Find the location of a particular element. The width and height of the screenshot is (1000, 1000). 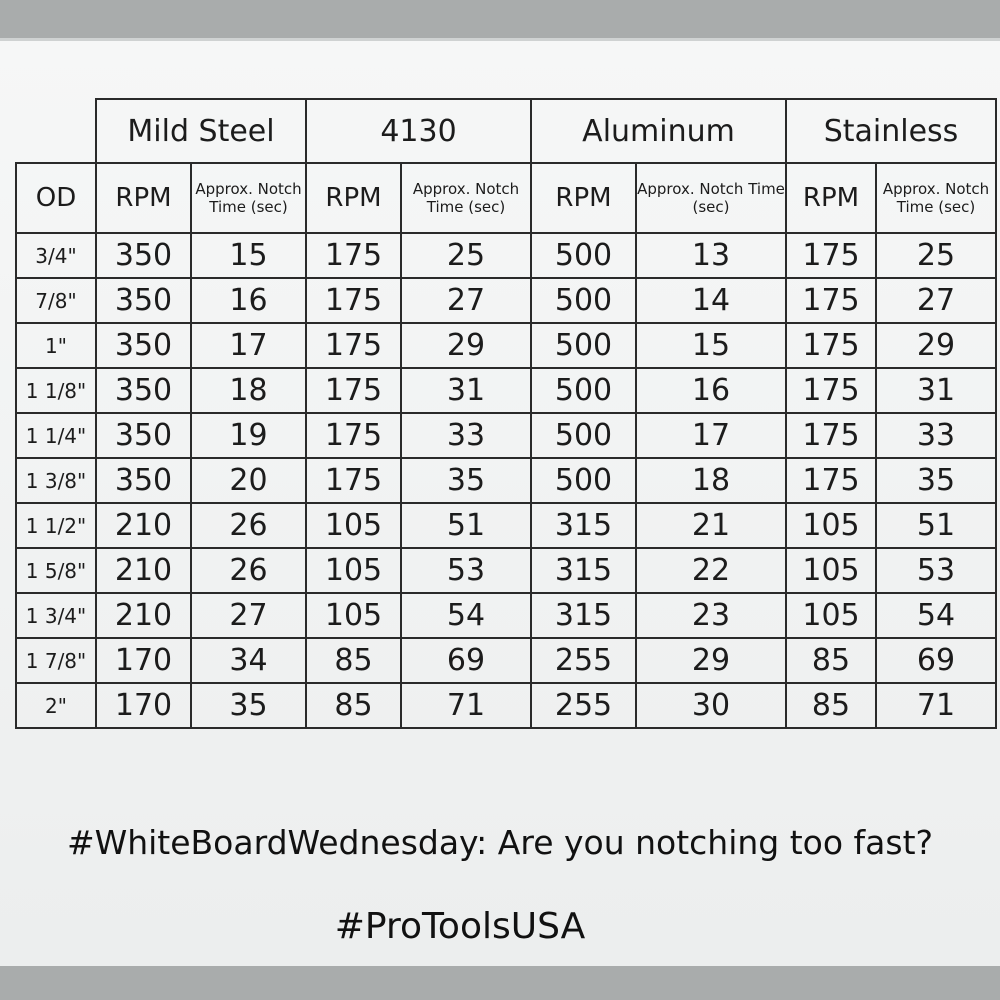

data-row: 1 1/2" 210 26 105 51 315 21 105 51 is located at coordinates (506, 525).